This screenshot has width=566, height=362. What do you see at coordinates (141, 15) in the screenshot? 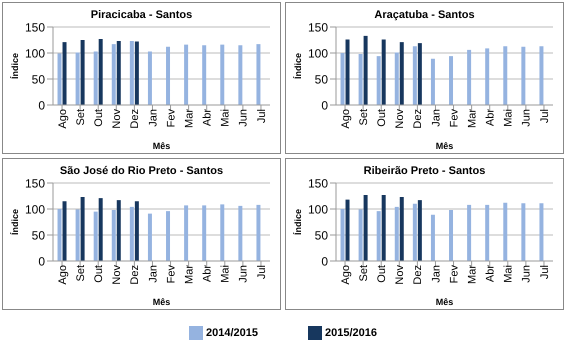
I see `chart-title: Piracicaba - Santos` at bounding box center [141, 15].